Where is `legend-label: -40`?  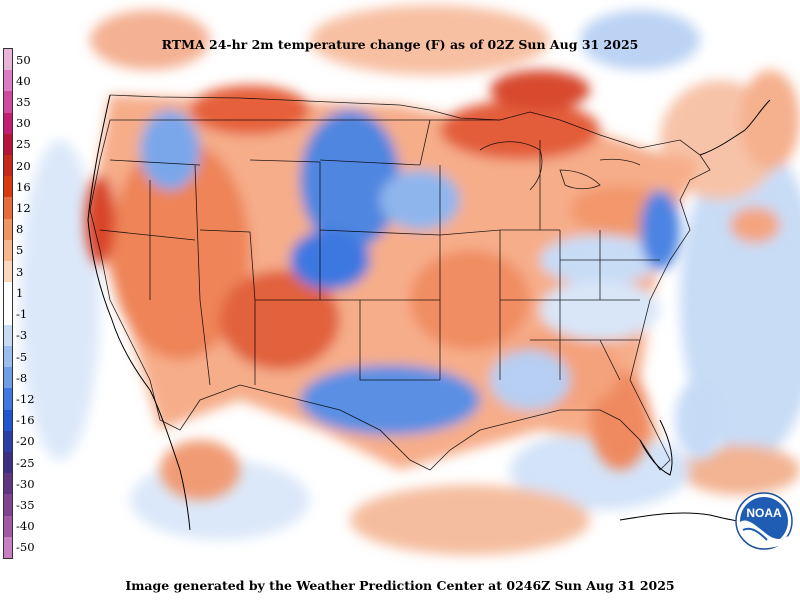
legend-label: -40 is located at coordinates (25, 526).